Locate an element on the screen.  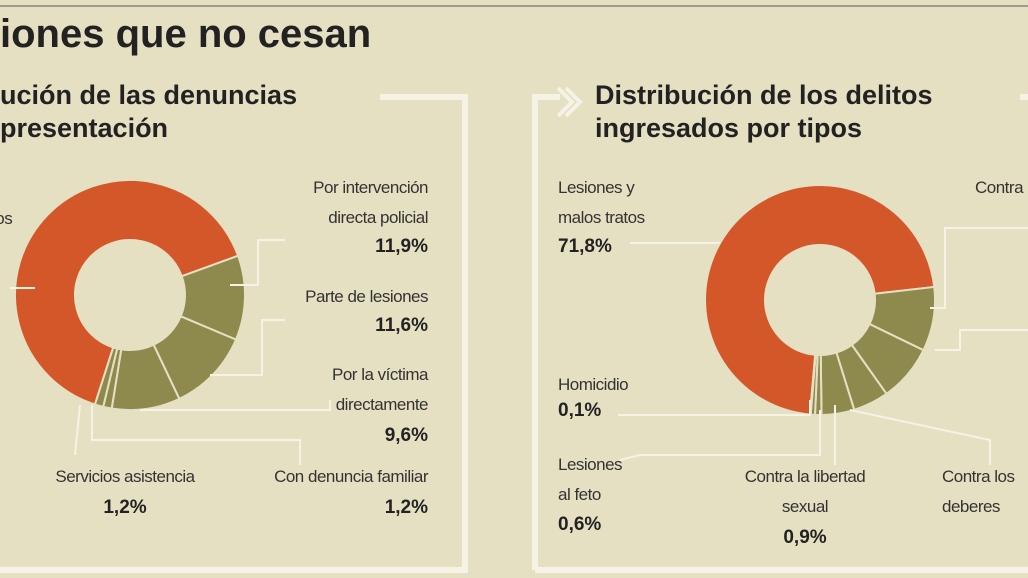
chart-title: Distribución de los delitos is located at coordinates (764, 95).